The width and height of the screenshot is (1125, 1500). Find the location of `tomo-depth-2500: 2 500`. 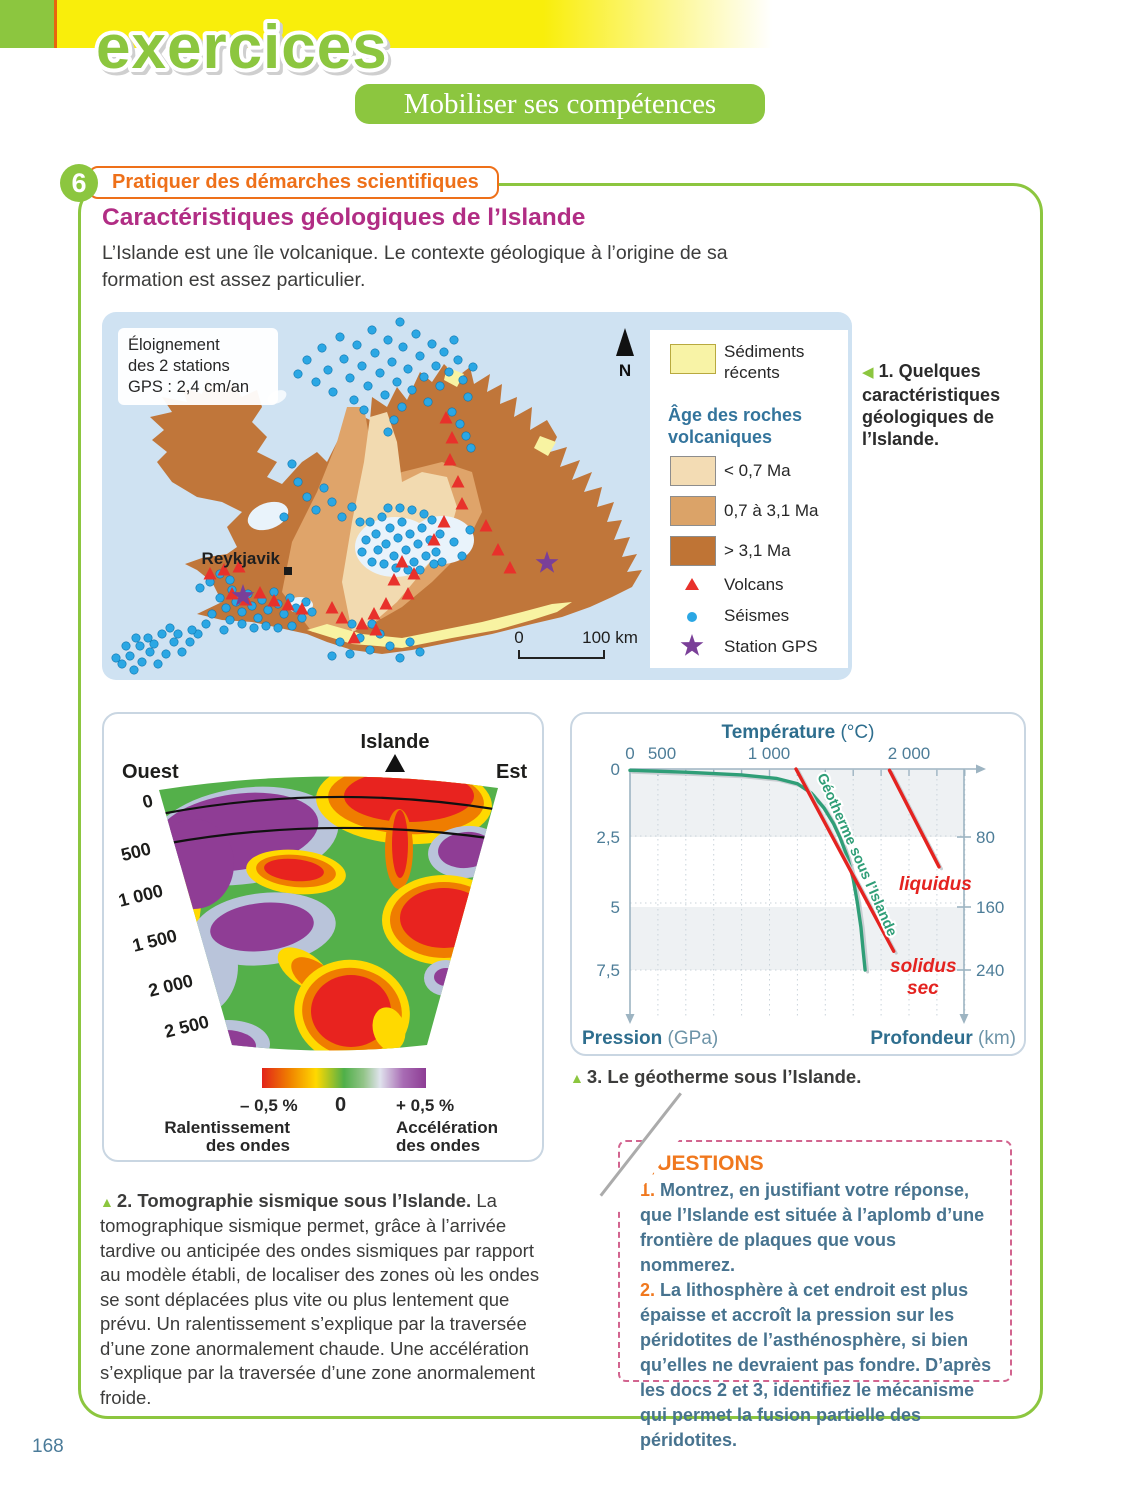

tomo-depth-2500: 2 500 is located at coordinates (186, 1026).